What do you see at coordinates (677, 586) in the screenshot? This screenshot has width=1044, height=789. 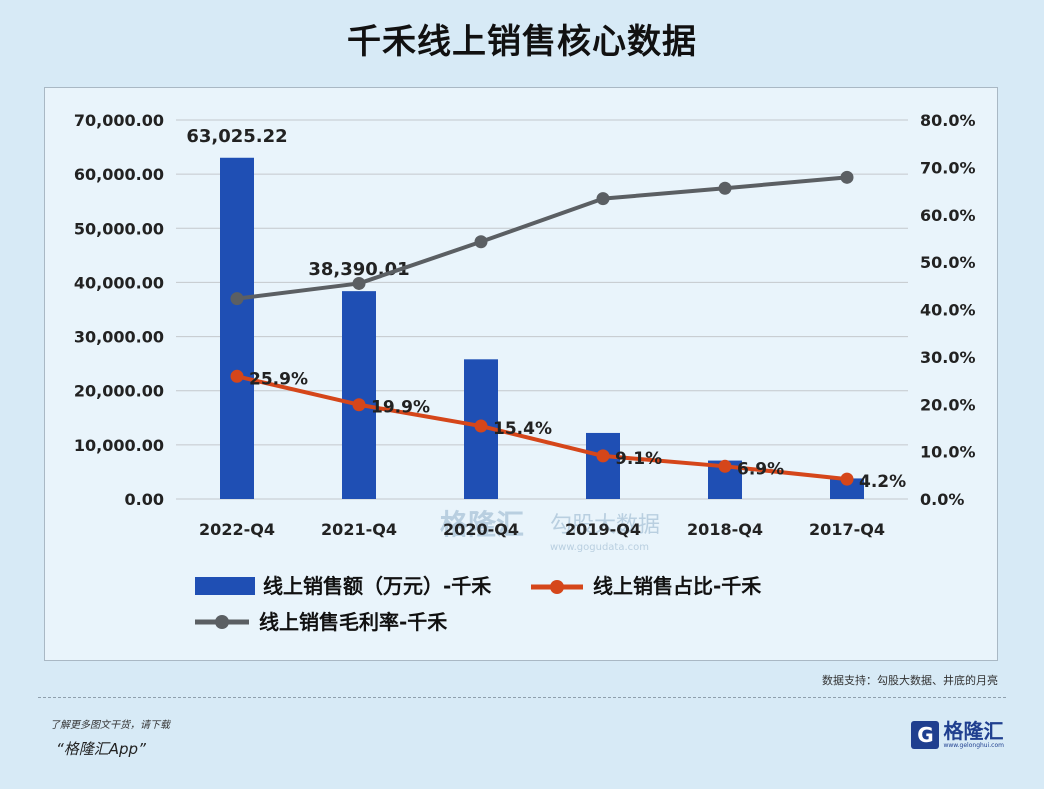 I see `legend-label: 线上销售占比-千禾` at bounding box center [677, 586].